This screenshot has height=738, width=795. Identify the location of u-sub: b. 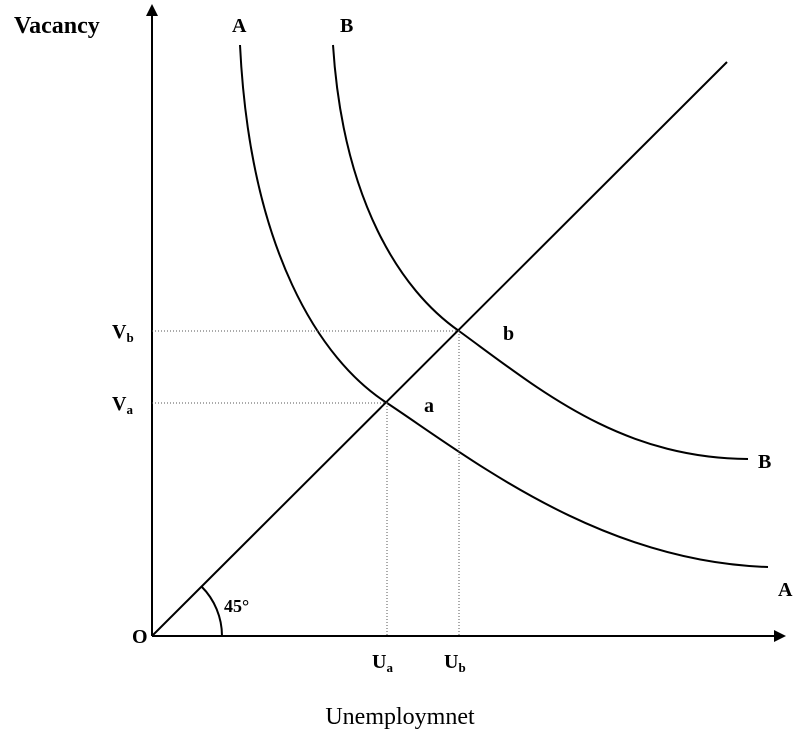
(461, 667).